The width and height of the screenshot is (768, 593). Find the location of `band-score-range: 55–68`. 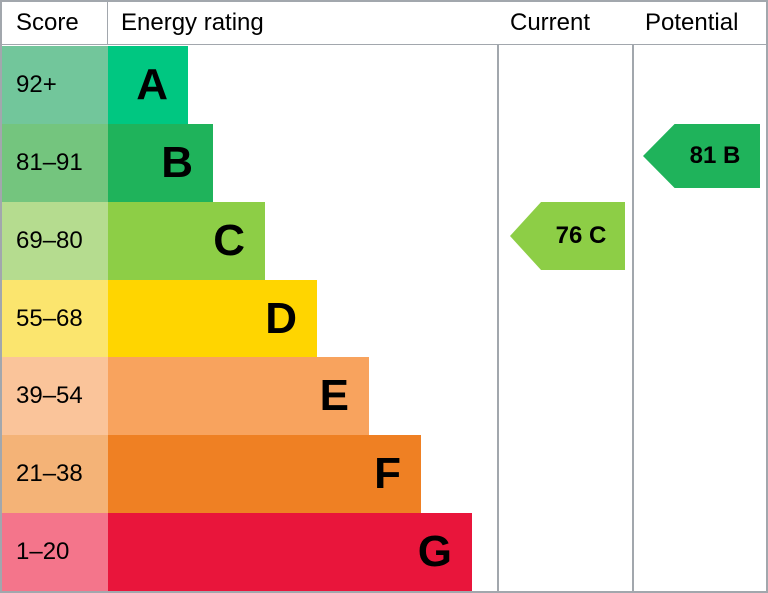

band-score-range: 55–68 is located at coordinates (55, 318).